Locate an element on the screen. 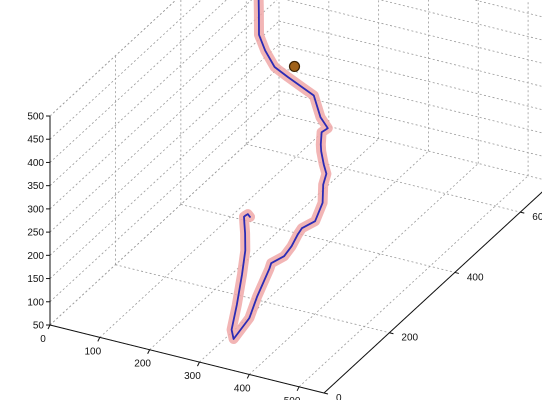 This screenshot has width=542, height=400. z-tick-label: 400 is located at coordinates (35, 163).